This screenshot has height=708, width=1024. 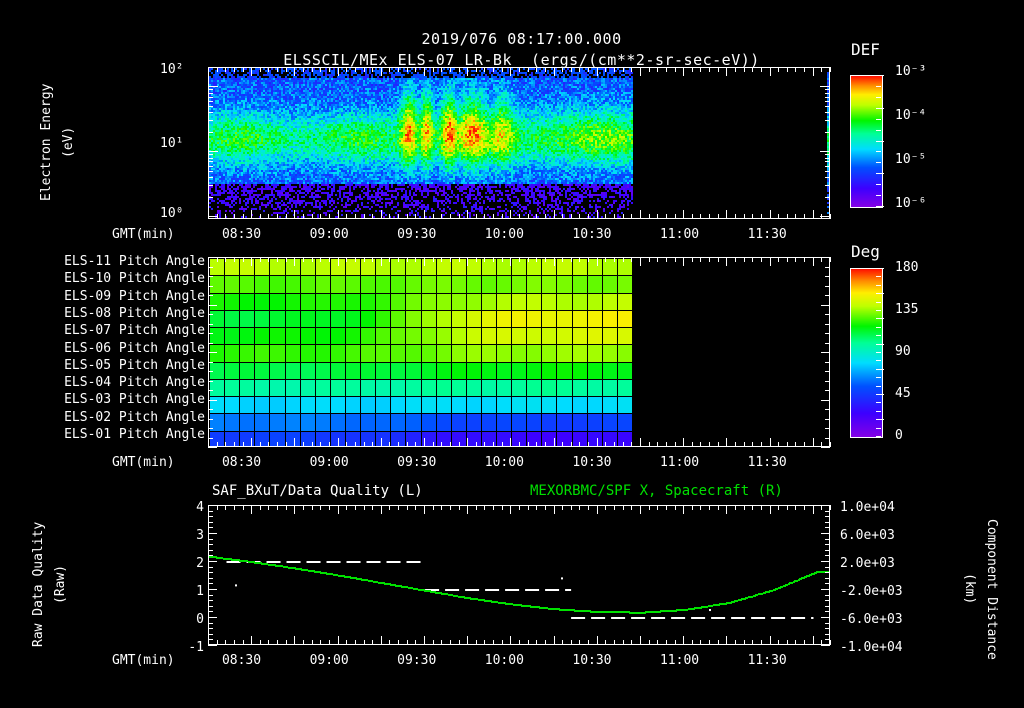 What do you see at coordinates (867, 535) in the screenshot?
I see `bottom-right-ytick-label: 6.0e+03` at bounding box center [867, 535].